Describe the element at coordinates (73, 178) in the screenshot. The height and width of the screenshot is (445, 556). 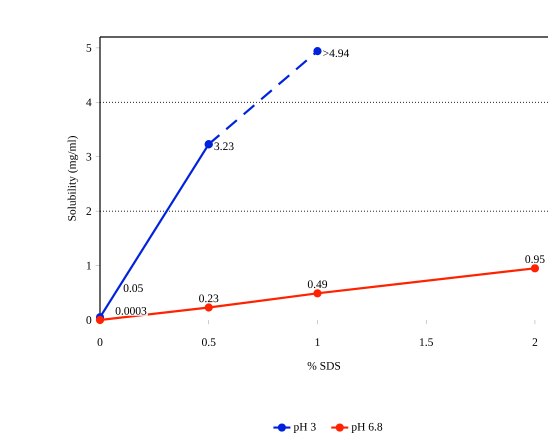
I see `y-axis-title: Solubility (mg/ml)` at that location.